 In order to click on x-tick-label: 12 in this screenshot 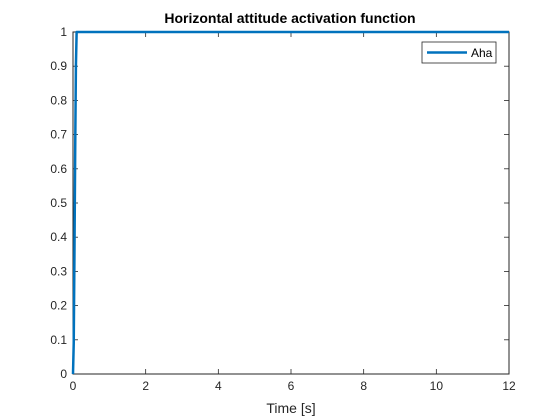, I will do `click(509, 386)`.